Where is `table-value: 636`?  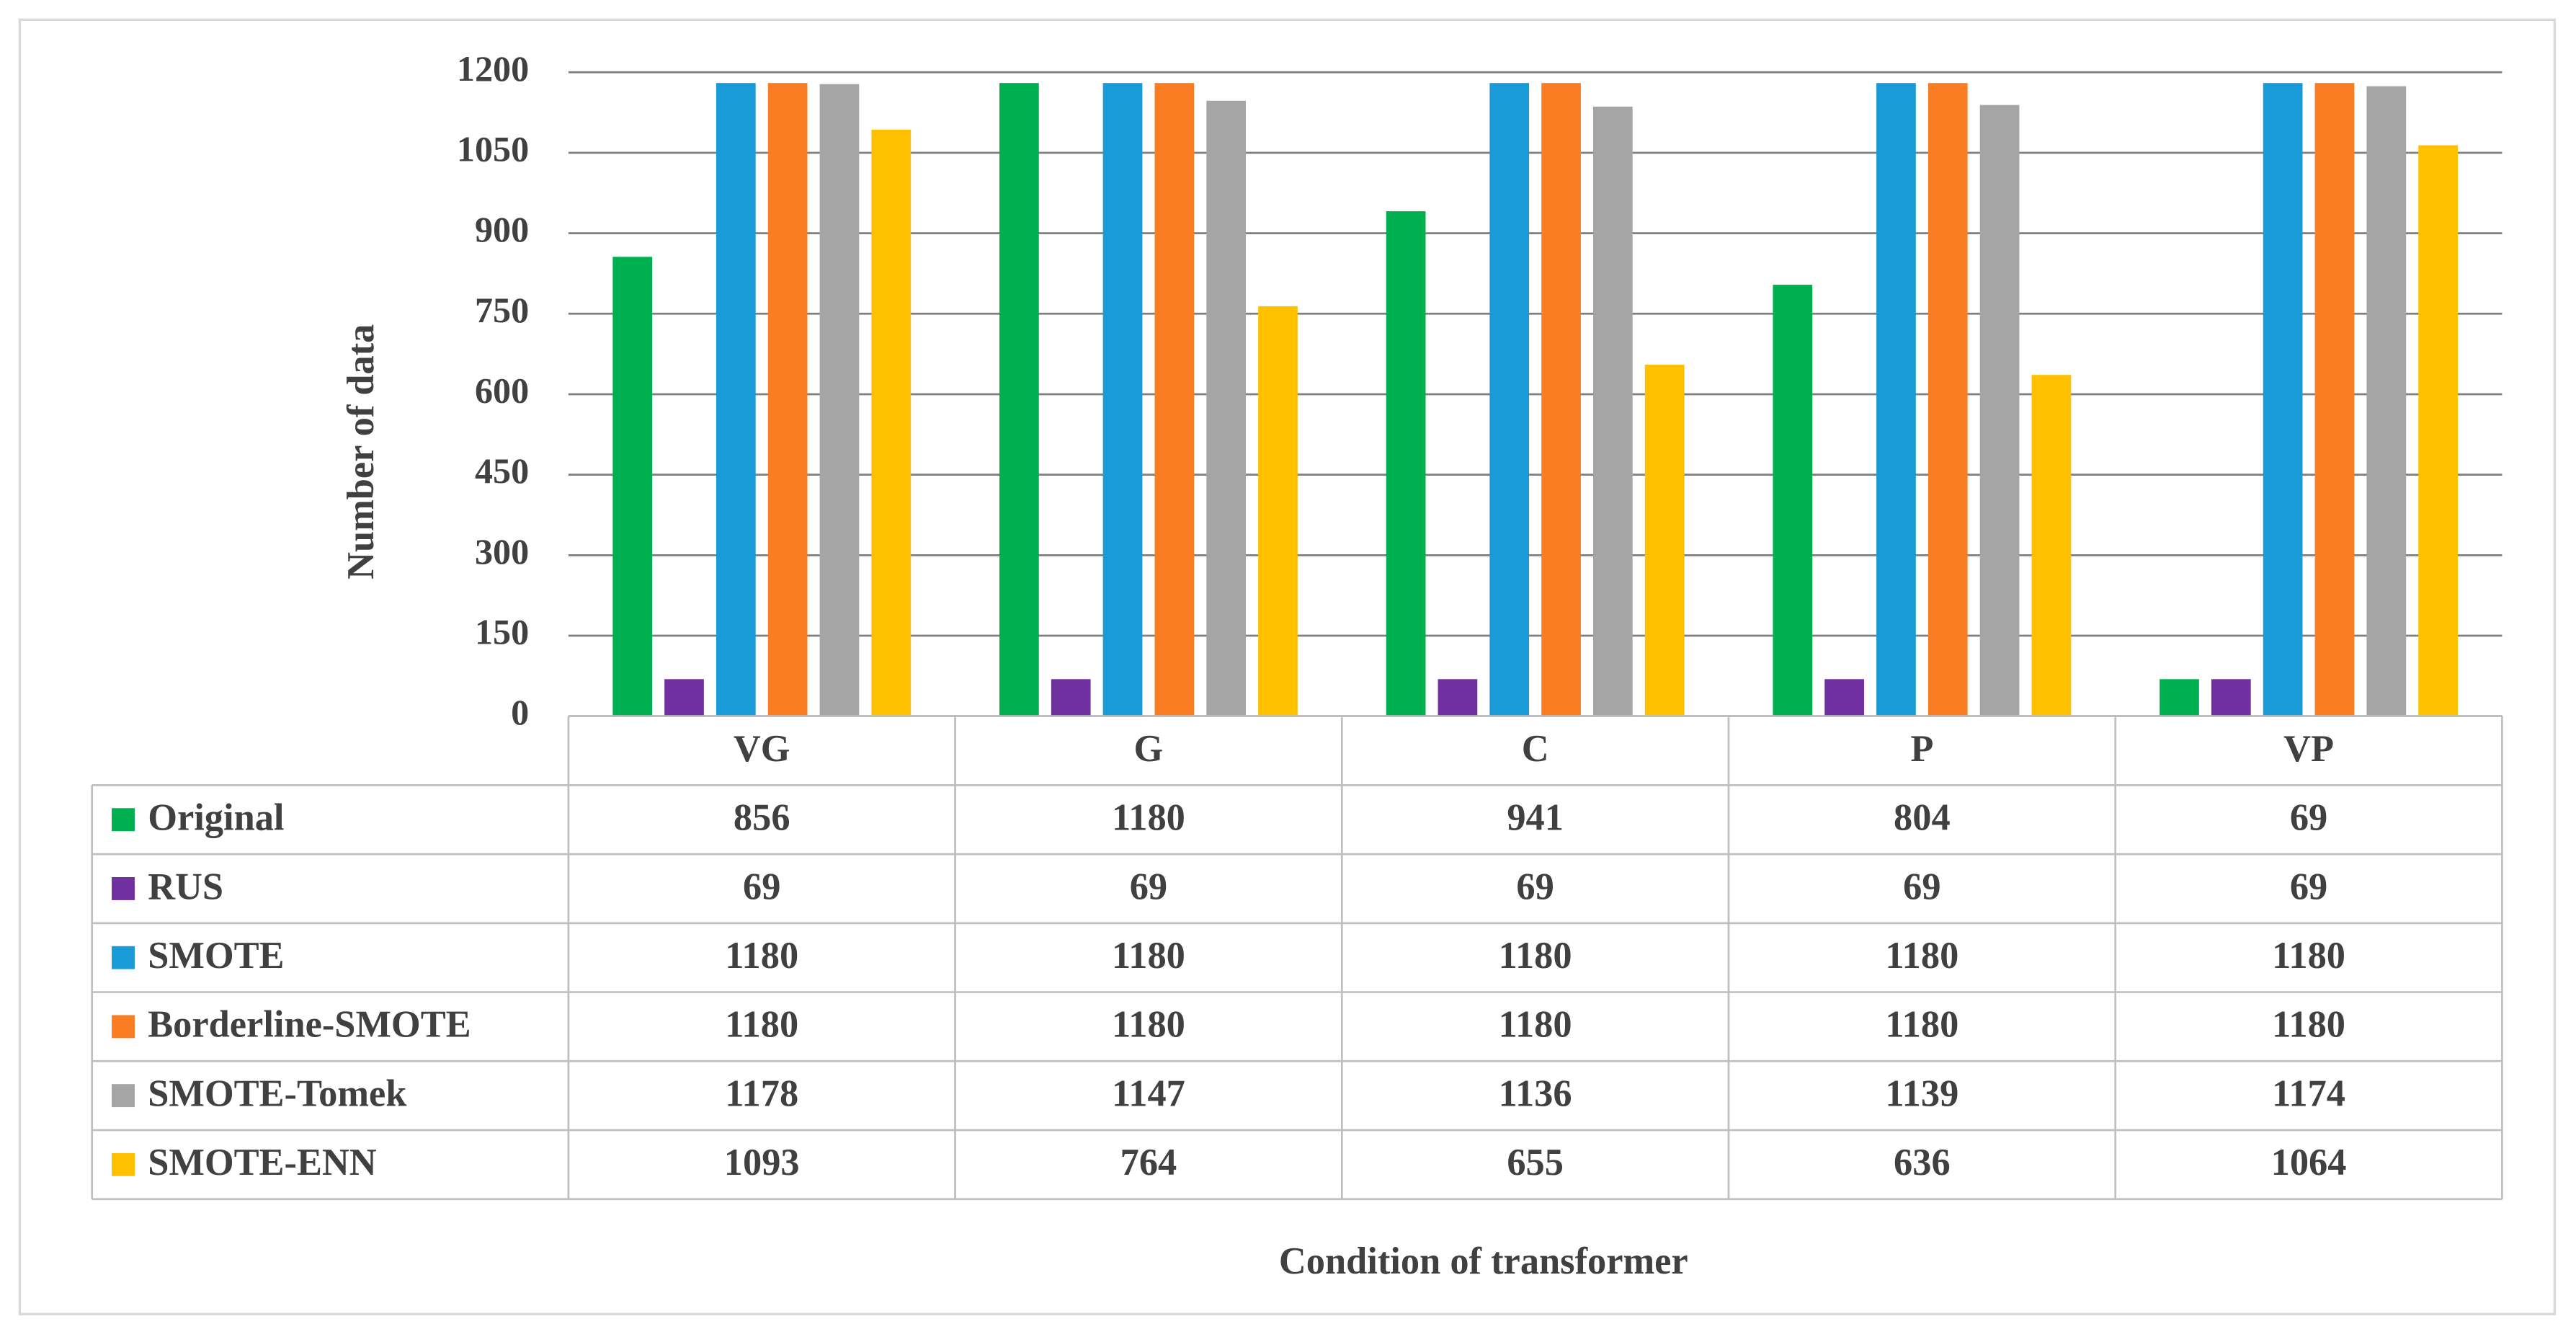 table-value: 636 is located at coordinates (1922, 1163).